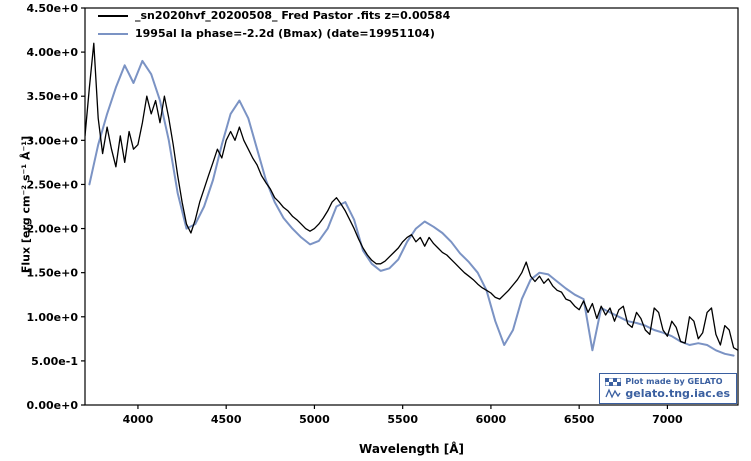 The width and height of the screenshot is (751, 461). Describe the element at coordinates (138, 419) in the screenshot. I see `x-tick-label: 4000` at that location.